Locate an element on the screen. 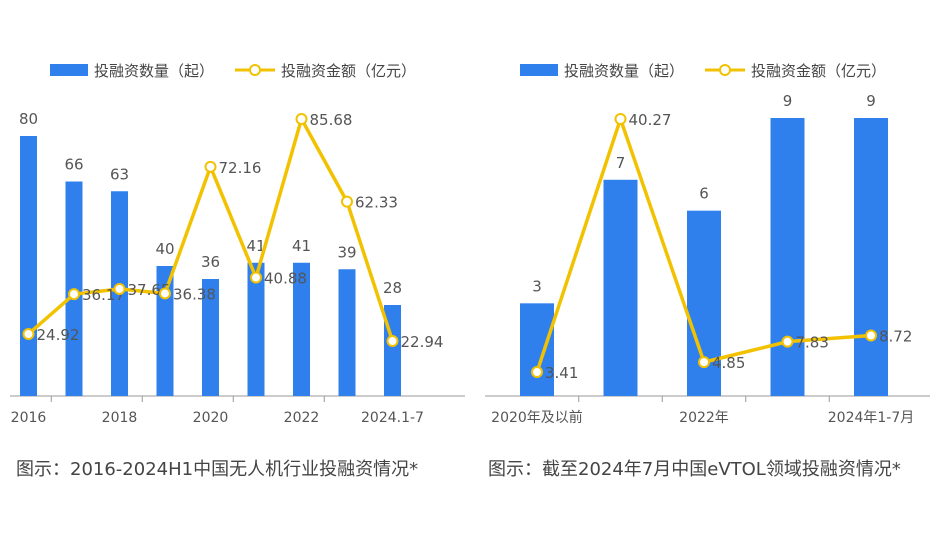 The width and height of the screenshot is (949, 541). left-bar-value-label: 36 is located at coordinates (210, 262).